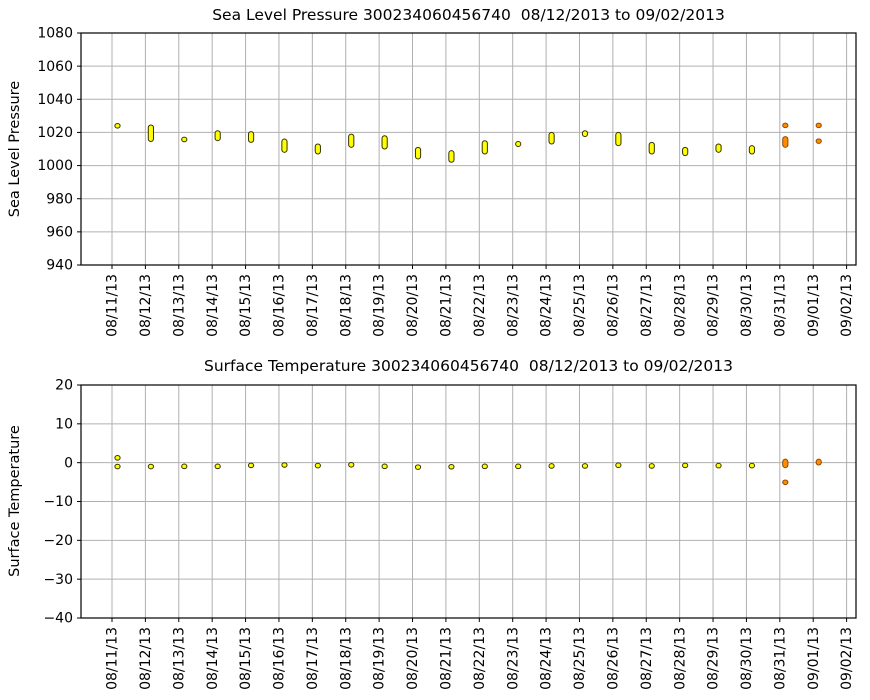 This screenshot has height=700, width=870. I want to click on x-tick-label: 08/17/13, so click(313, 658).